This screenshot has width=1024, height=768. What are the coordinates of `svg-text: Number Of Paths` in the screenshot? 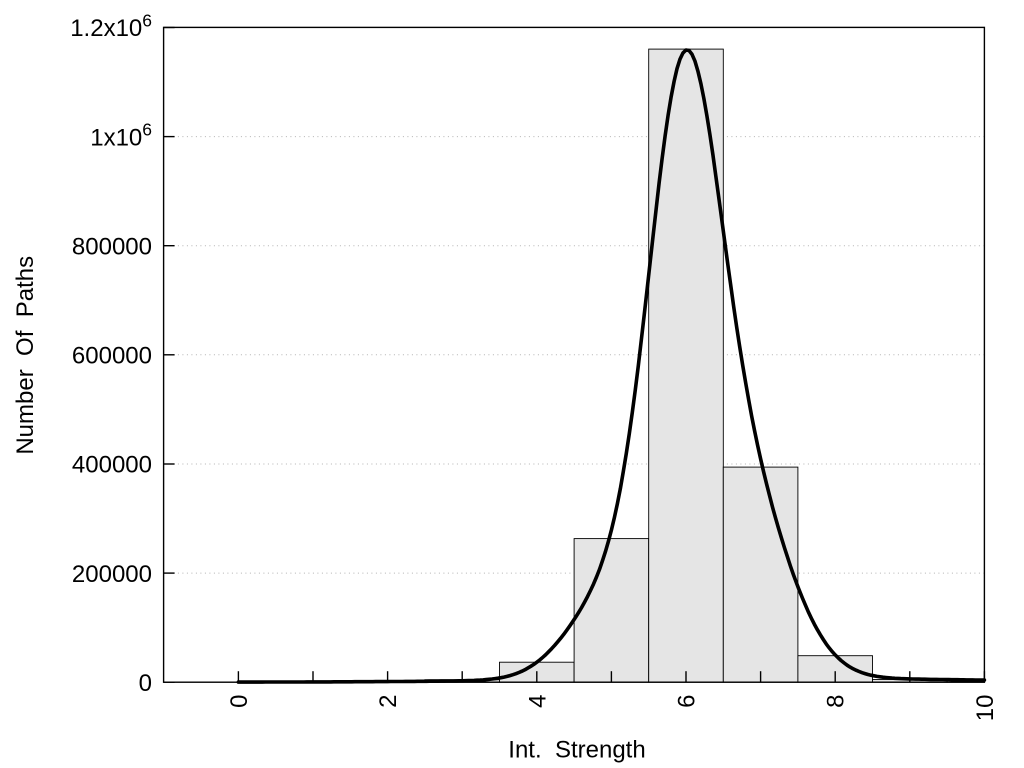 It's located at (25, 355).